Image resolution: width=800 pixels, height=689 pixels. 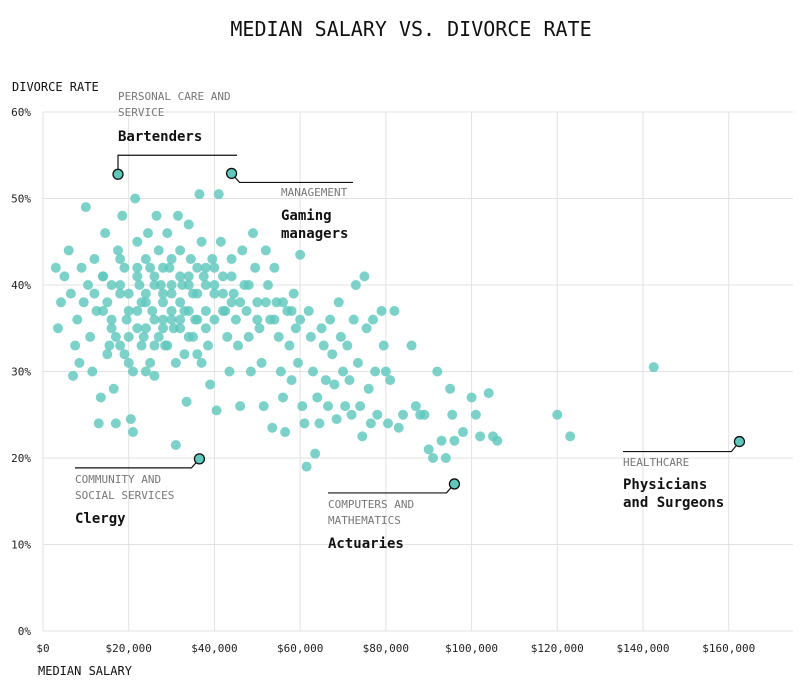 What do you see at coordinates (174, 96) in the screenshot?
I see `bartenders-category: PERSONAL CARE AND` at bounding box center [174, 96].